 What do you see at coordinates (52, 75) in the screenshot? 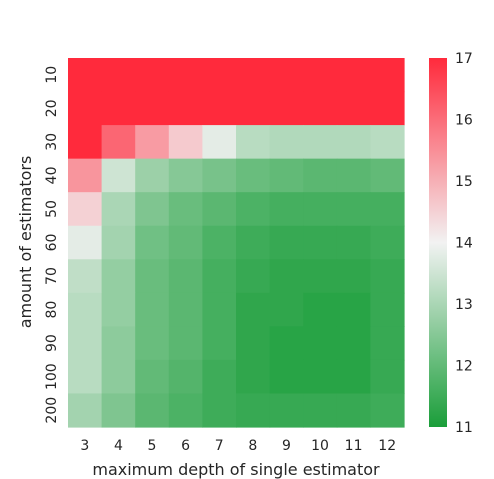
I see `y-tick-label: 10` at bounding box center [52, 75].